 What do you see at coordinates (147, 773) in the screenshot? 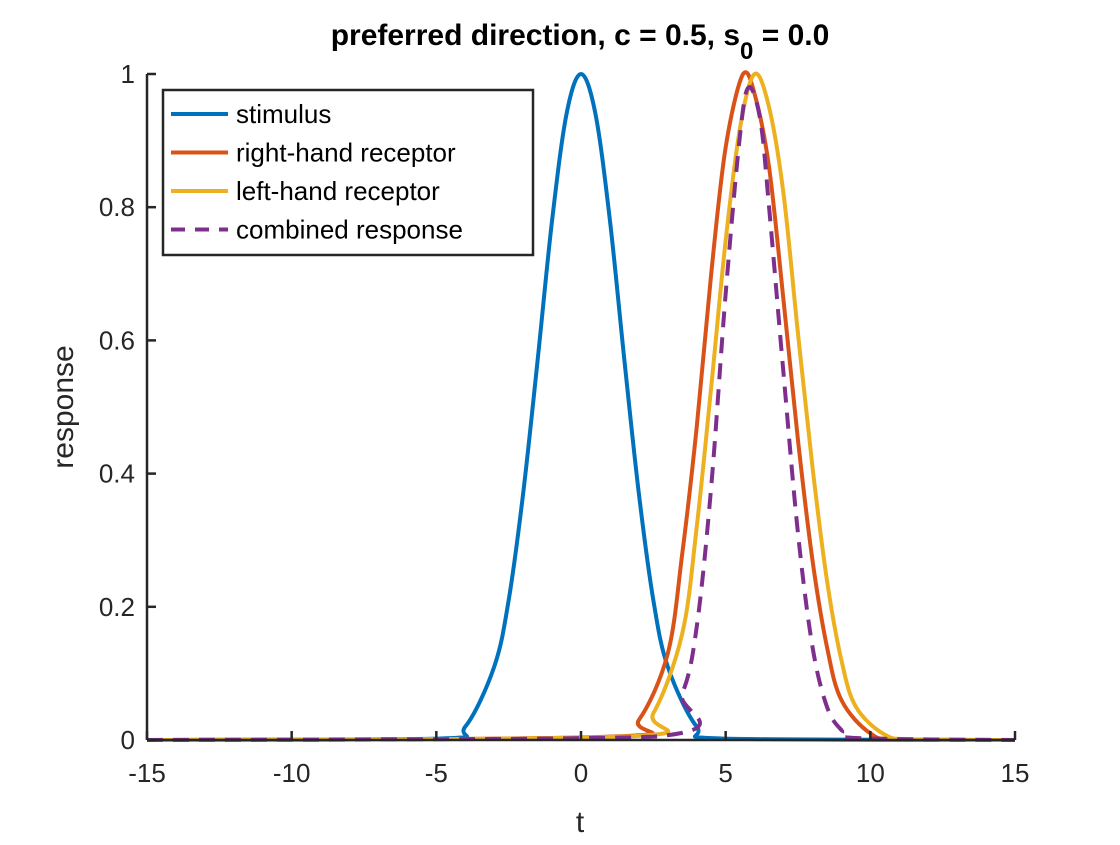
I see `x-tick-label: -15` at bounding box center [147, 773].